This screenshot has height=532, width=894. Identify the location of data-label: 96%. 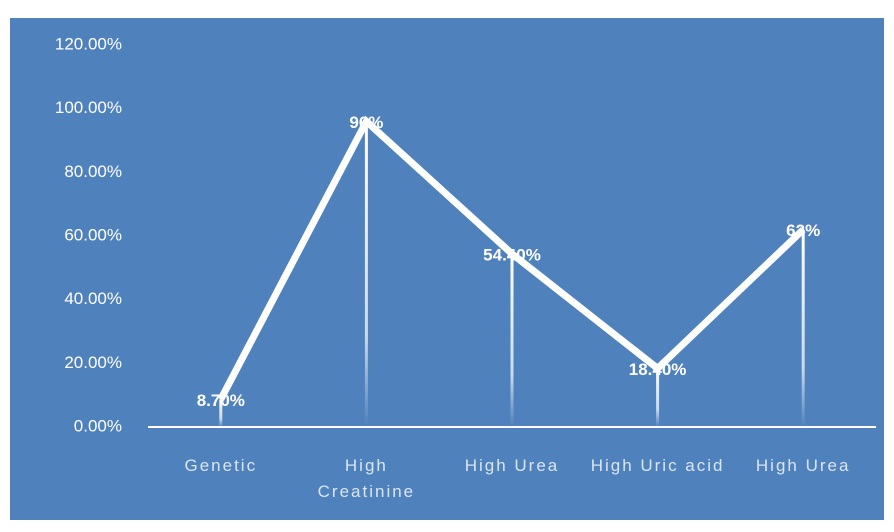
(366, 122).